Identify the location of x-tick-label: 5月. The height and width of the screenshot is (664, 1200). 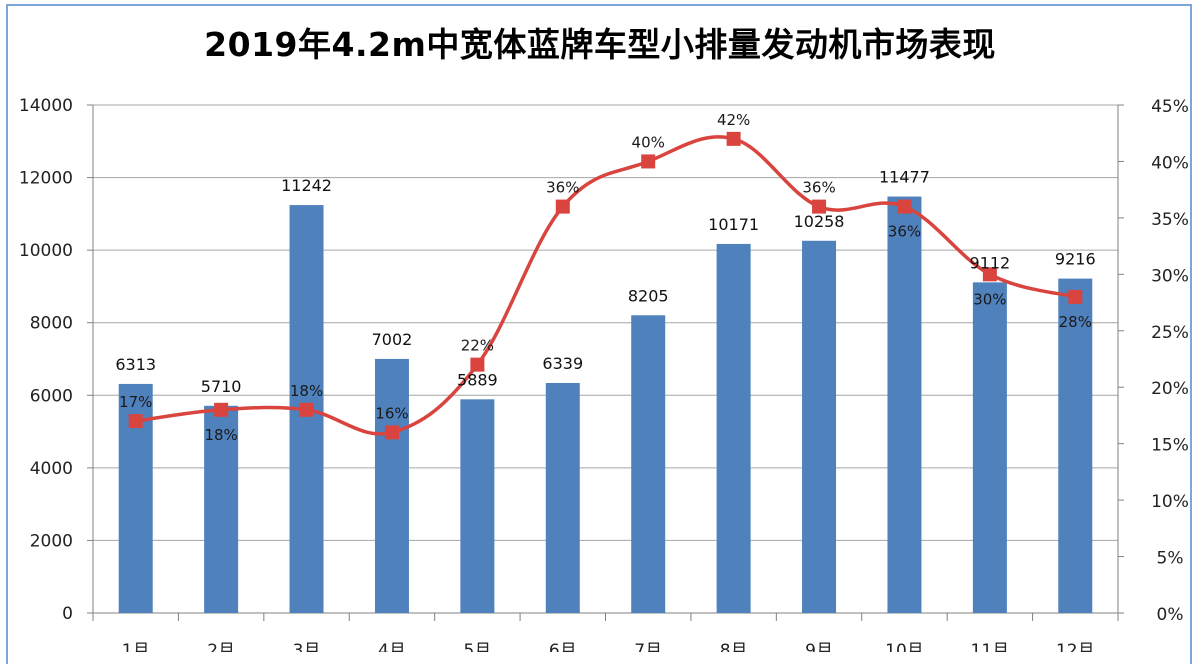
(477, 646).